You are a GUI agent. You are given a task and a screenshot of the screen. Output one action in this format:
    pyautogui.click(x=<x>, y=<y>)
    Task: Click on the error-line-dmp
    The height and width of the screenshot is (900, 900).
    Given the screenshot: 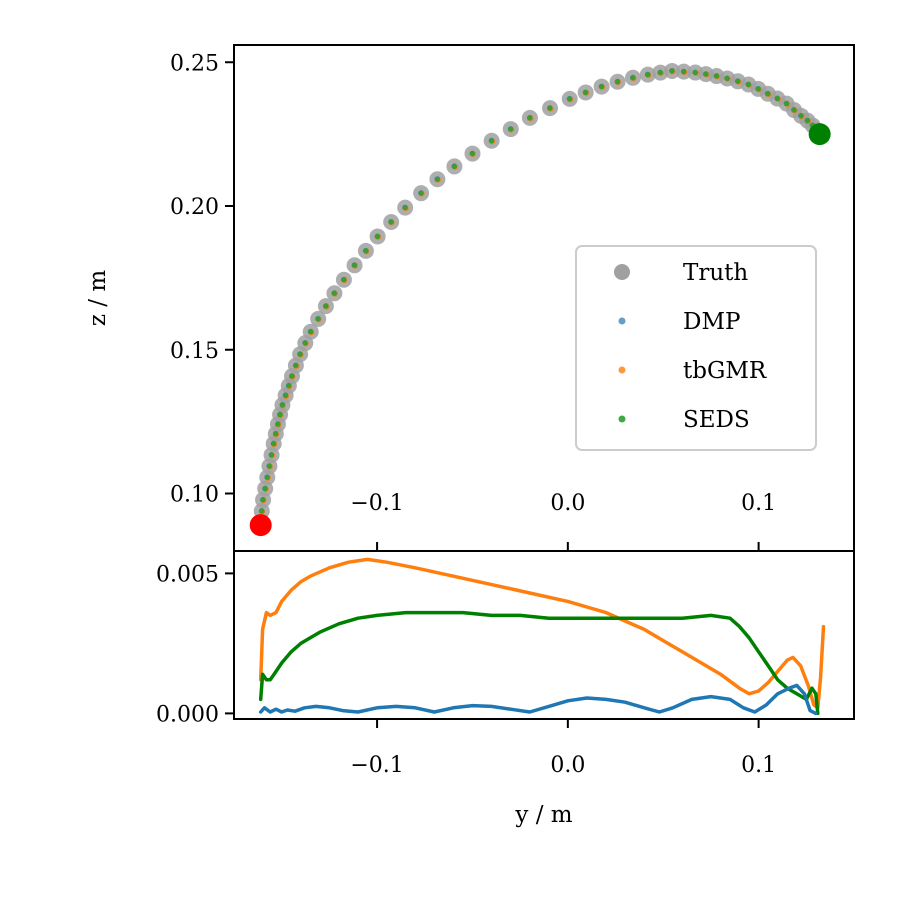 What is the action you would take?
    pyautogui.click(x=538, y=699)
    